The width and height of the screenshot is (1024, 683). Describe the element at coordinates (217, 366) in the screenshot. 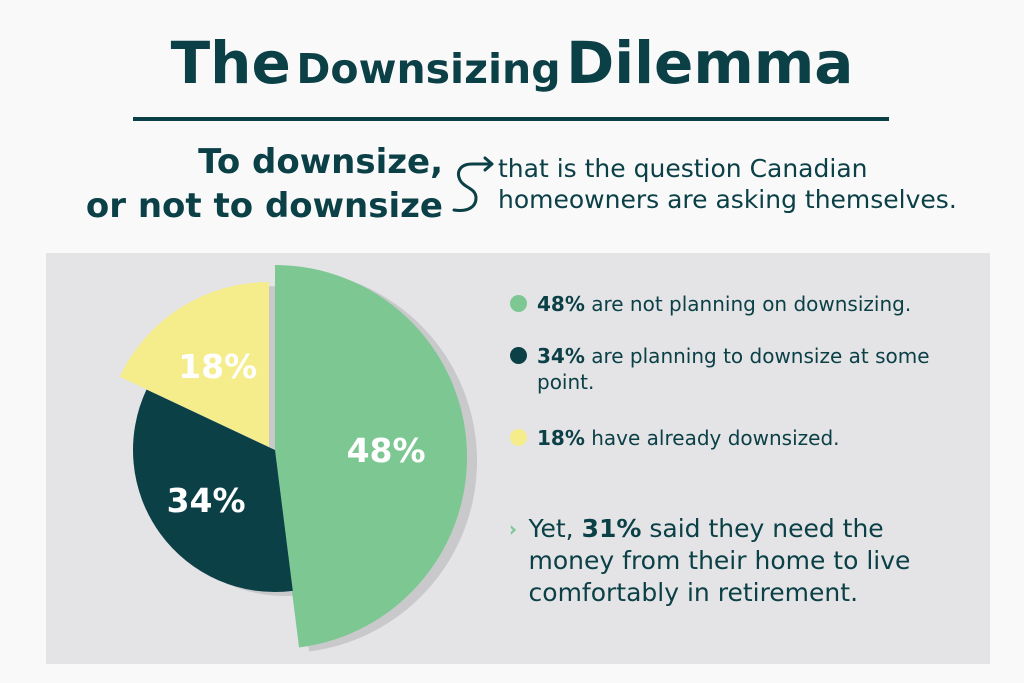

I see `pie-label-18: 18%` at that location.